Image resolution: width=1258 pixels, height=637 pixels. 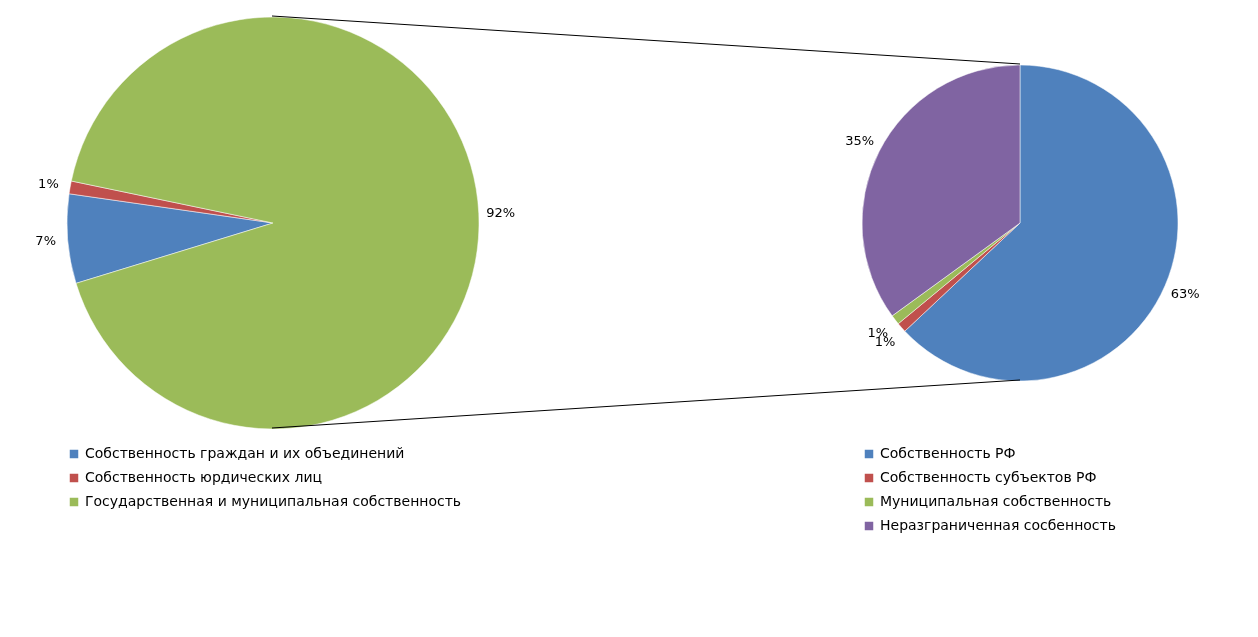 What do you see at coordinates (245, 453) in the screenshot?
I see `legend-label: Собственность граждан и их объединений` at bounding box center [245, 453].